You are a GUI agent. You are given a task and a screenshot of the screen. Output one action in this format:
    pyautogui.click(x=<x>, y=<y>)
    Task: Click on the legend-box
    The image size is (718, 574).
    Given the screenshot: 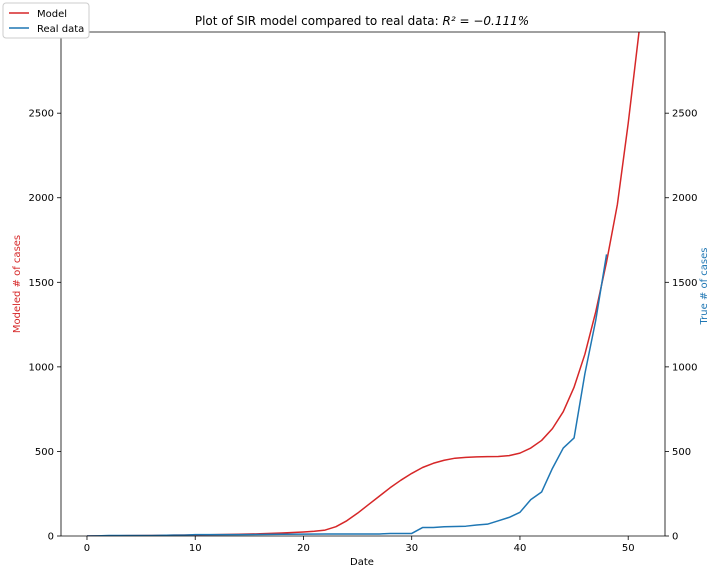 What is the action you would take?
    pyautogui.click(x=46, y=20)
    